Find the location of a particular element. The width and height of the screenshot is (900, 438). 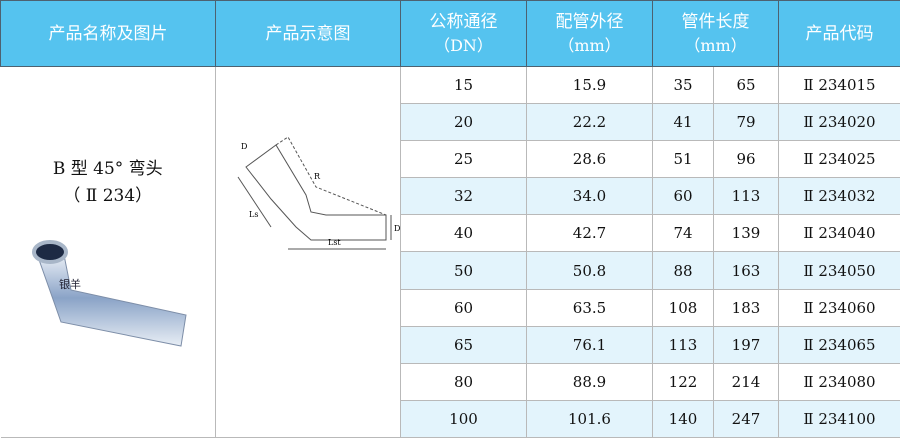

cell-dn: 80 is located at coordinates (464, 381).